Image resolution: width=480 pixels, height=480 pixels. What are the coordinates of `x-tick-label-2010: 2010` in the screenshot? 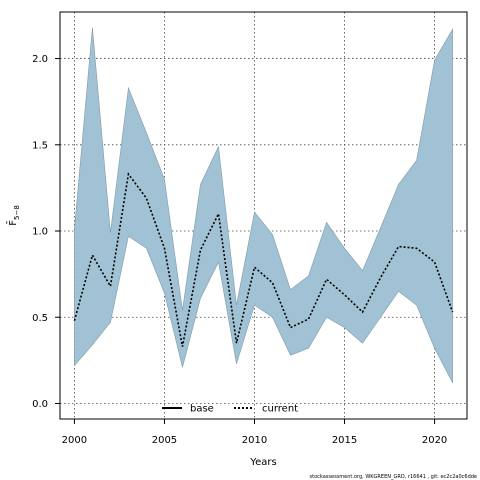 It's located at (254, 440).